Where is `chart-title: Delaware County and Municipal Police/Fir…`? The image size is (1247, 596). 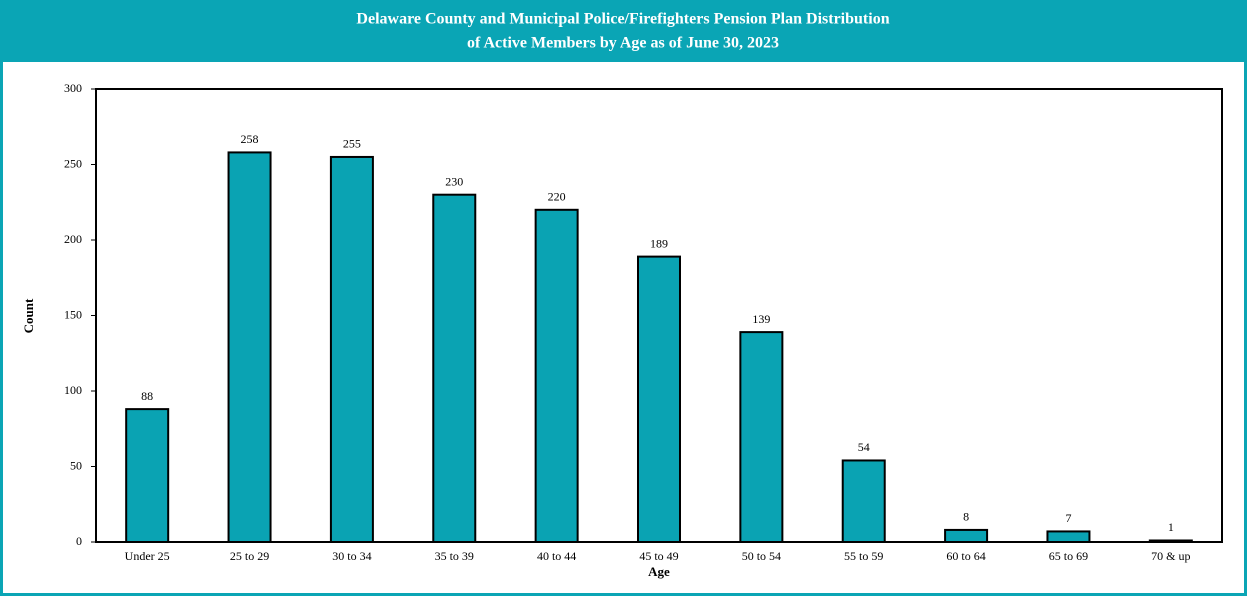
chart-title: Delaware County and Municipal Police/Fir… is located at coordinates (622, 19).